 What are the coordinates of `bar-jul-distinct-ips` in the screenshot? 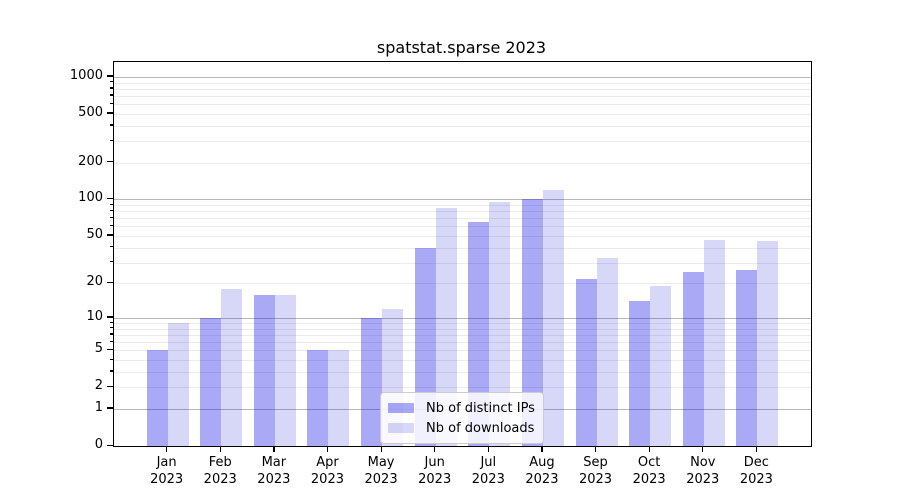 It's located at (479, 334).